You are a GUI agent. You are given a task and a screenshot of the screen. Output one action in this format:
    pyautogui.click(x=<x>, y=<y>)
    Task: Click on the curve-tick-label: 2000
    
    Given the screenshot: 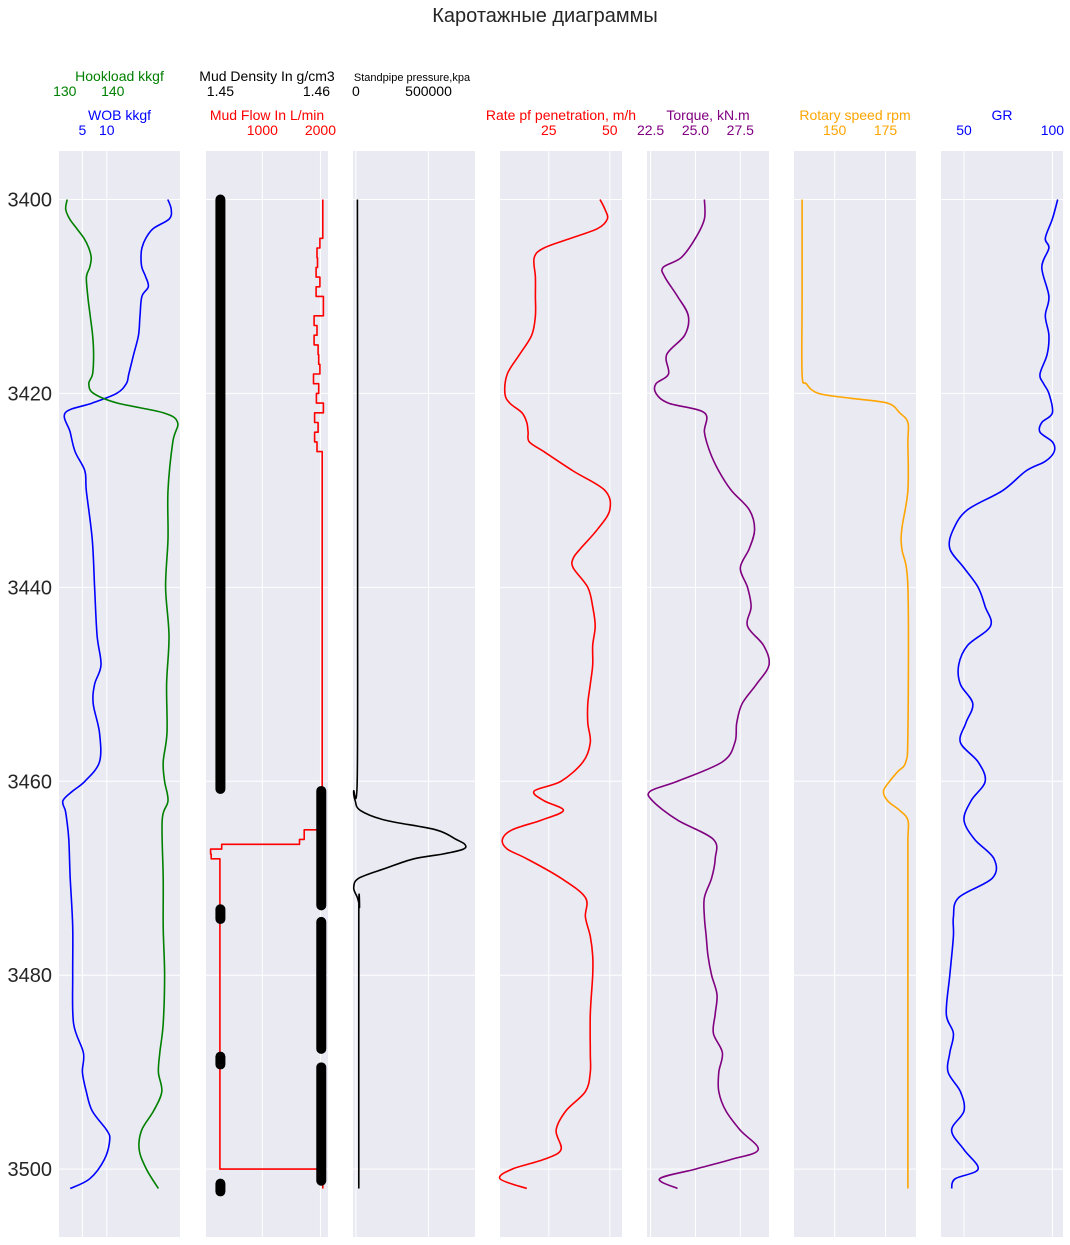 What is the action you would take?
    pyautogui.click(x=320, y=130)
    